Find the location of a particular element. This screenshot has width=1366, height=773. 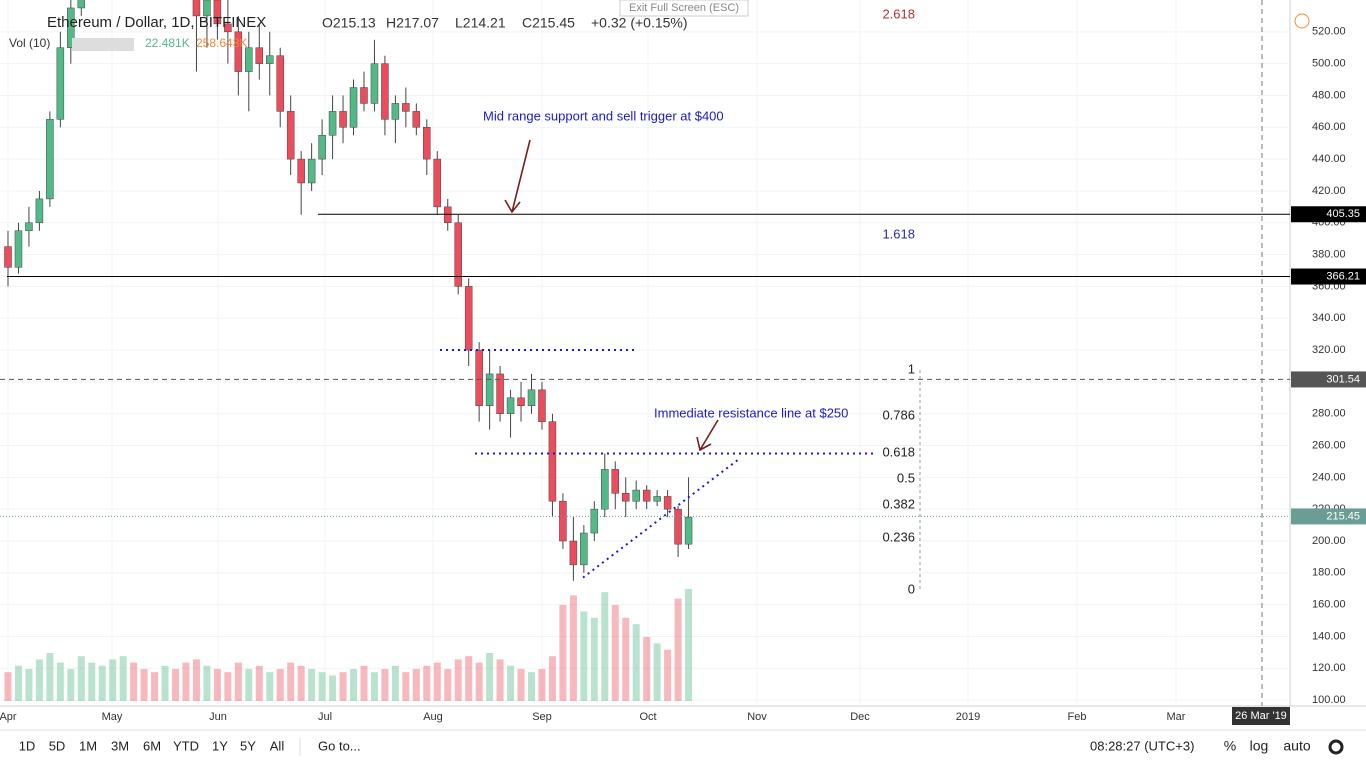

range-button: 5D is located at coordinates (57, 745).